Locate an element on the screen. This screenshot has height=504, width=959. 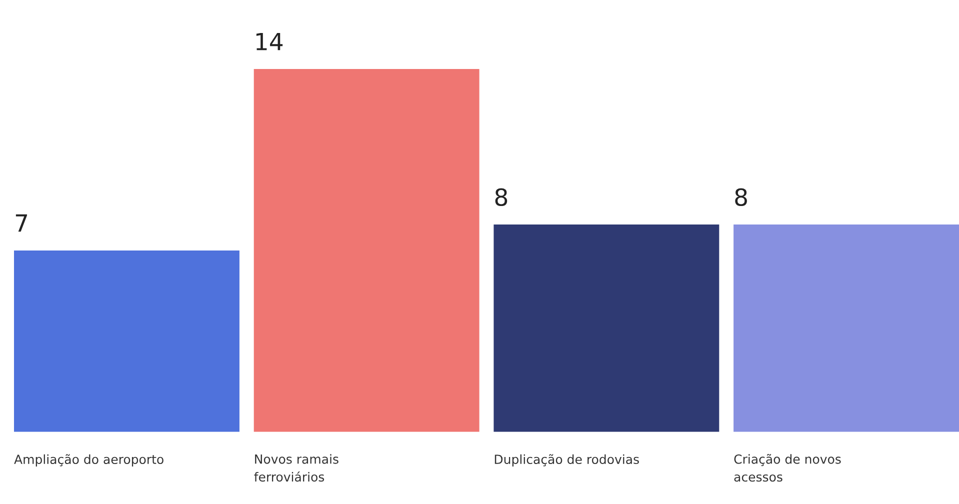
x-tick-label: Criação de novos acessos is located at coordinates (787, 468).